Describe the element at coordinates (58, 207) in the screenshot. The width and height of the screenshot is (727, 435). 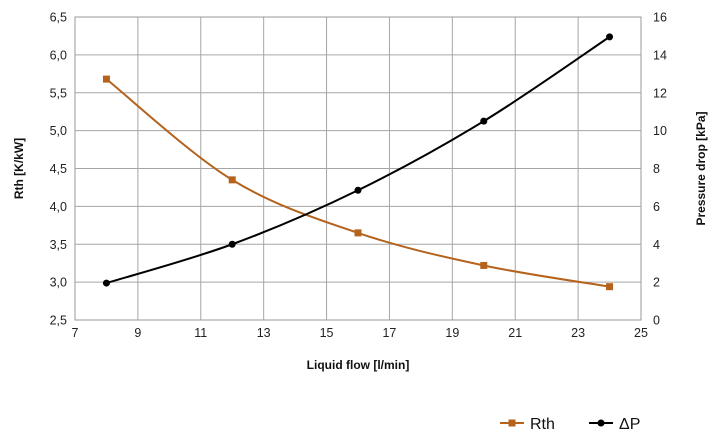
I see `y-left-tick-label: 4,0` at that location.